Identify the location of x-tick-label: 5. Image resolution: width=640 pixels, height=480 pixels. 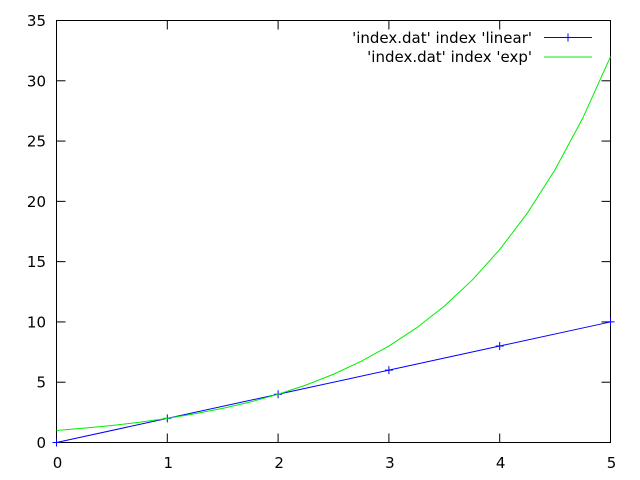
(612, 463).